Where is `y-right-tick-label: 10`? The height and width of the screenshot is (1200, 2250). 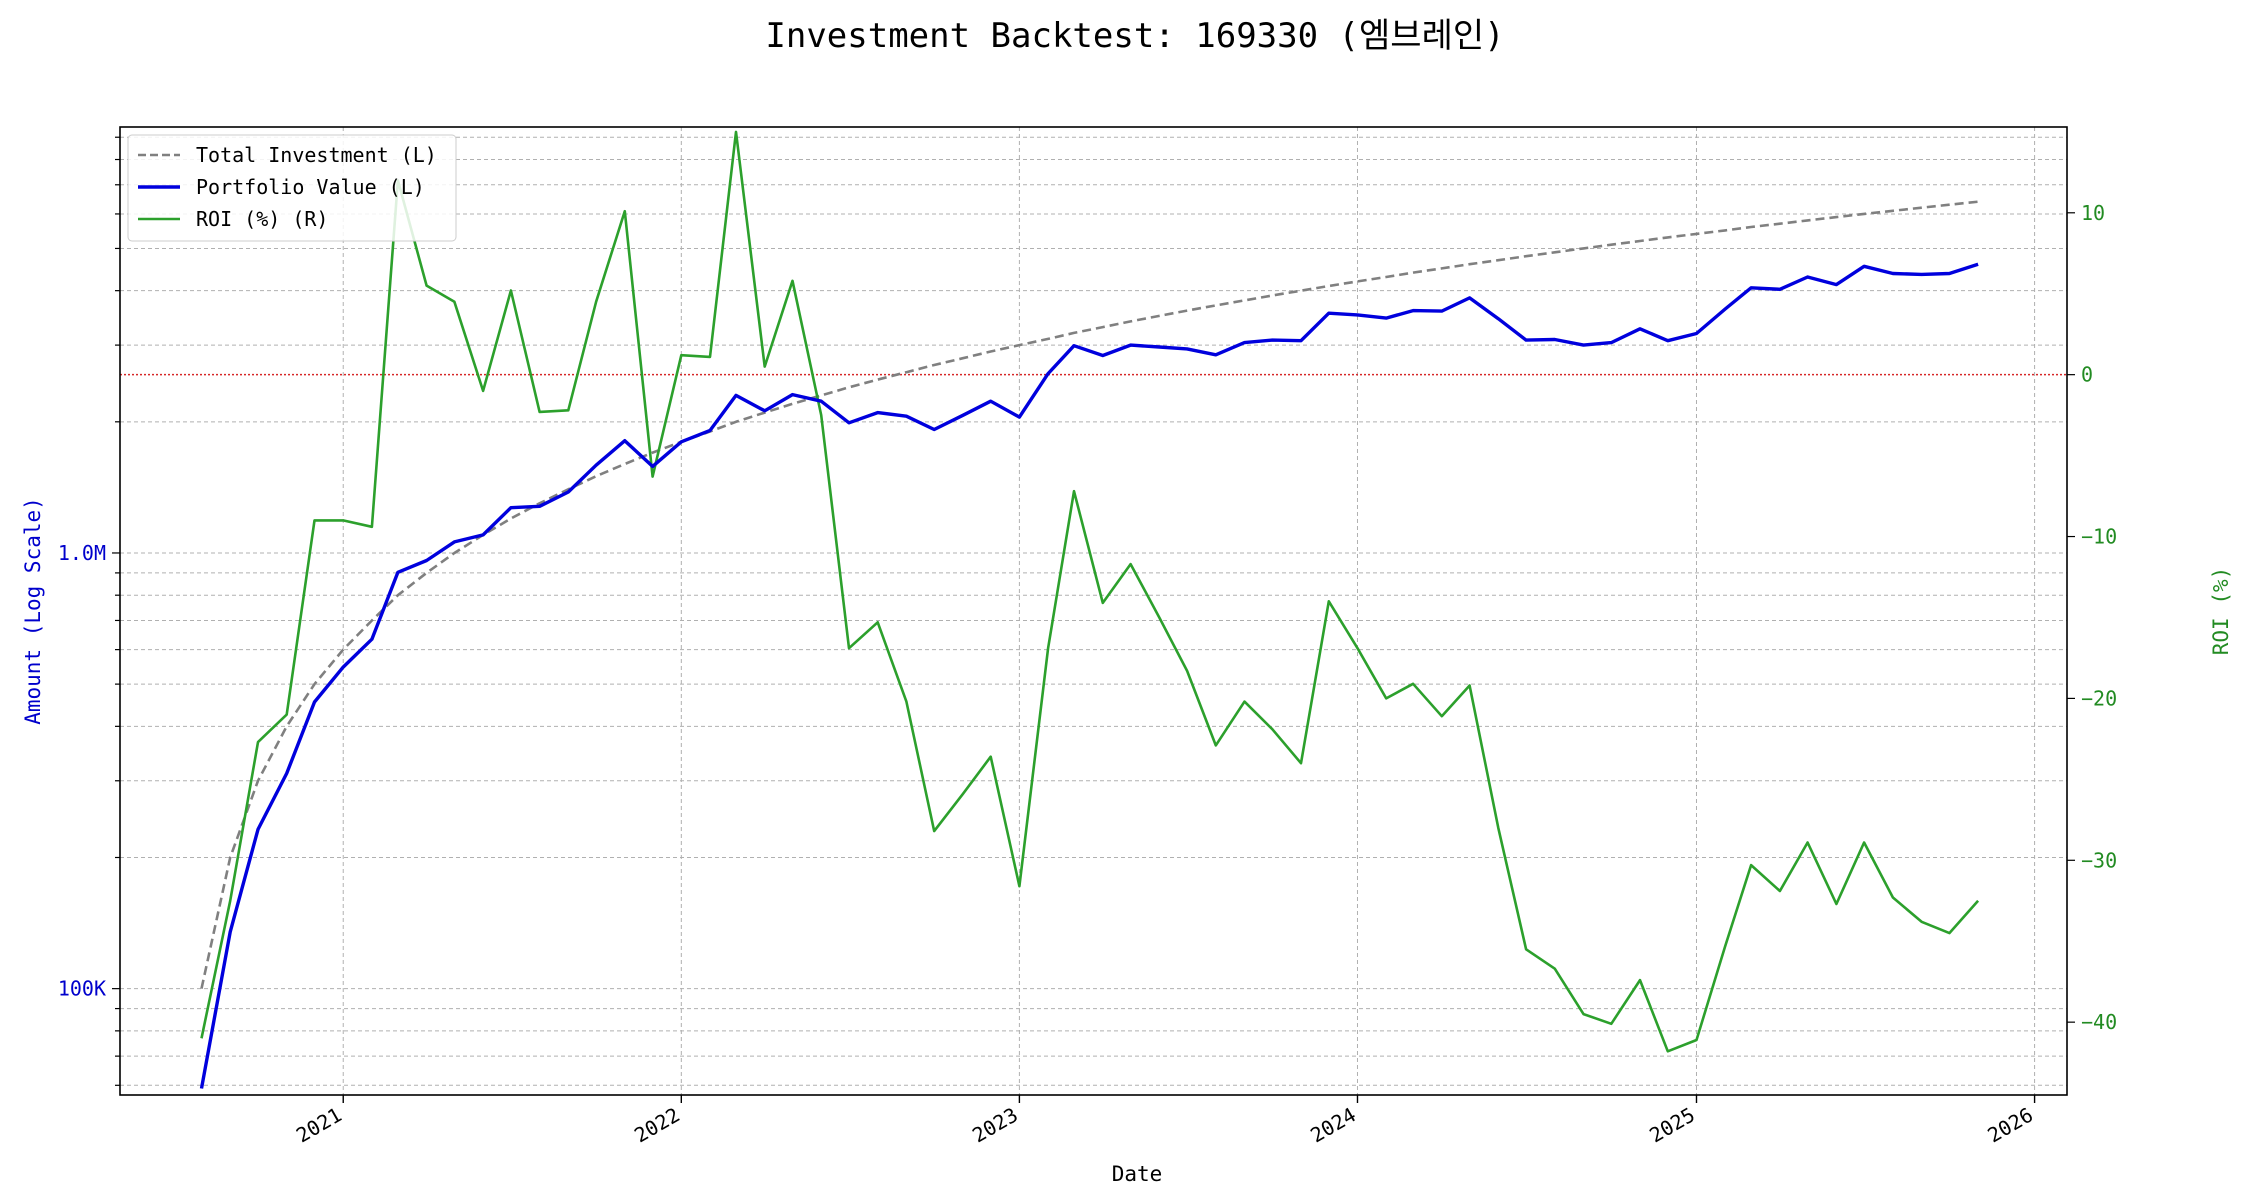 y-right-tick-label: 10 is located at coordinates (2093, 213).